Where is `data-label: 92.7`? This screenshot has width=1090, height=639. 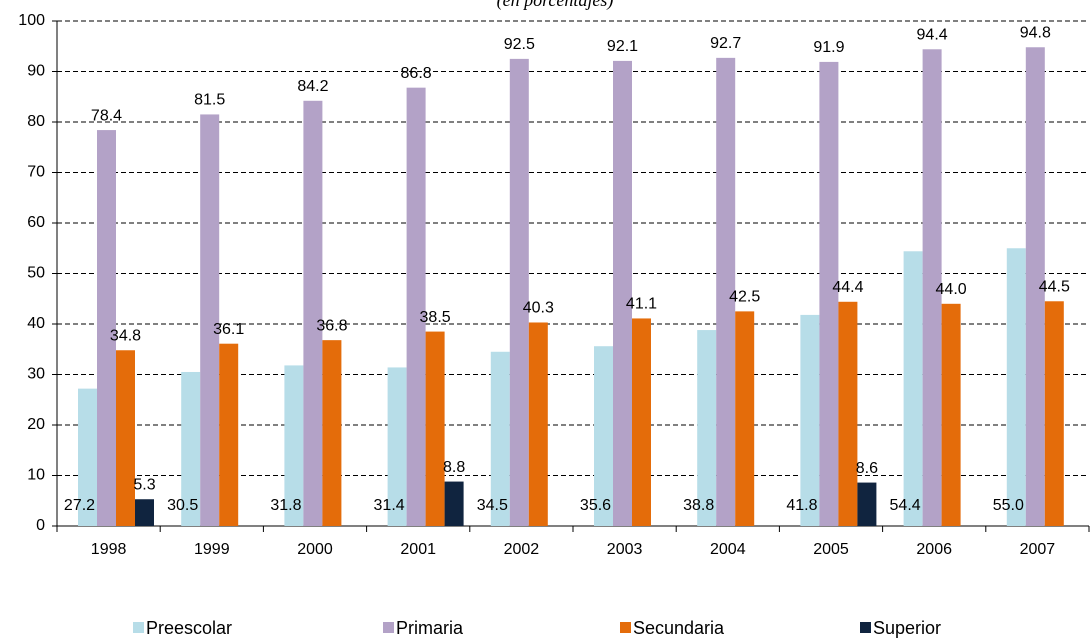 data-label: 92.7 is located at coordinates (725, 43).